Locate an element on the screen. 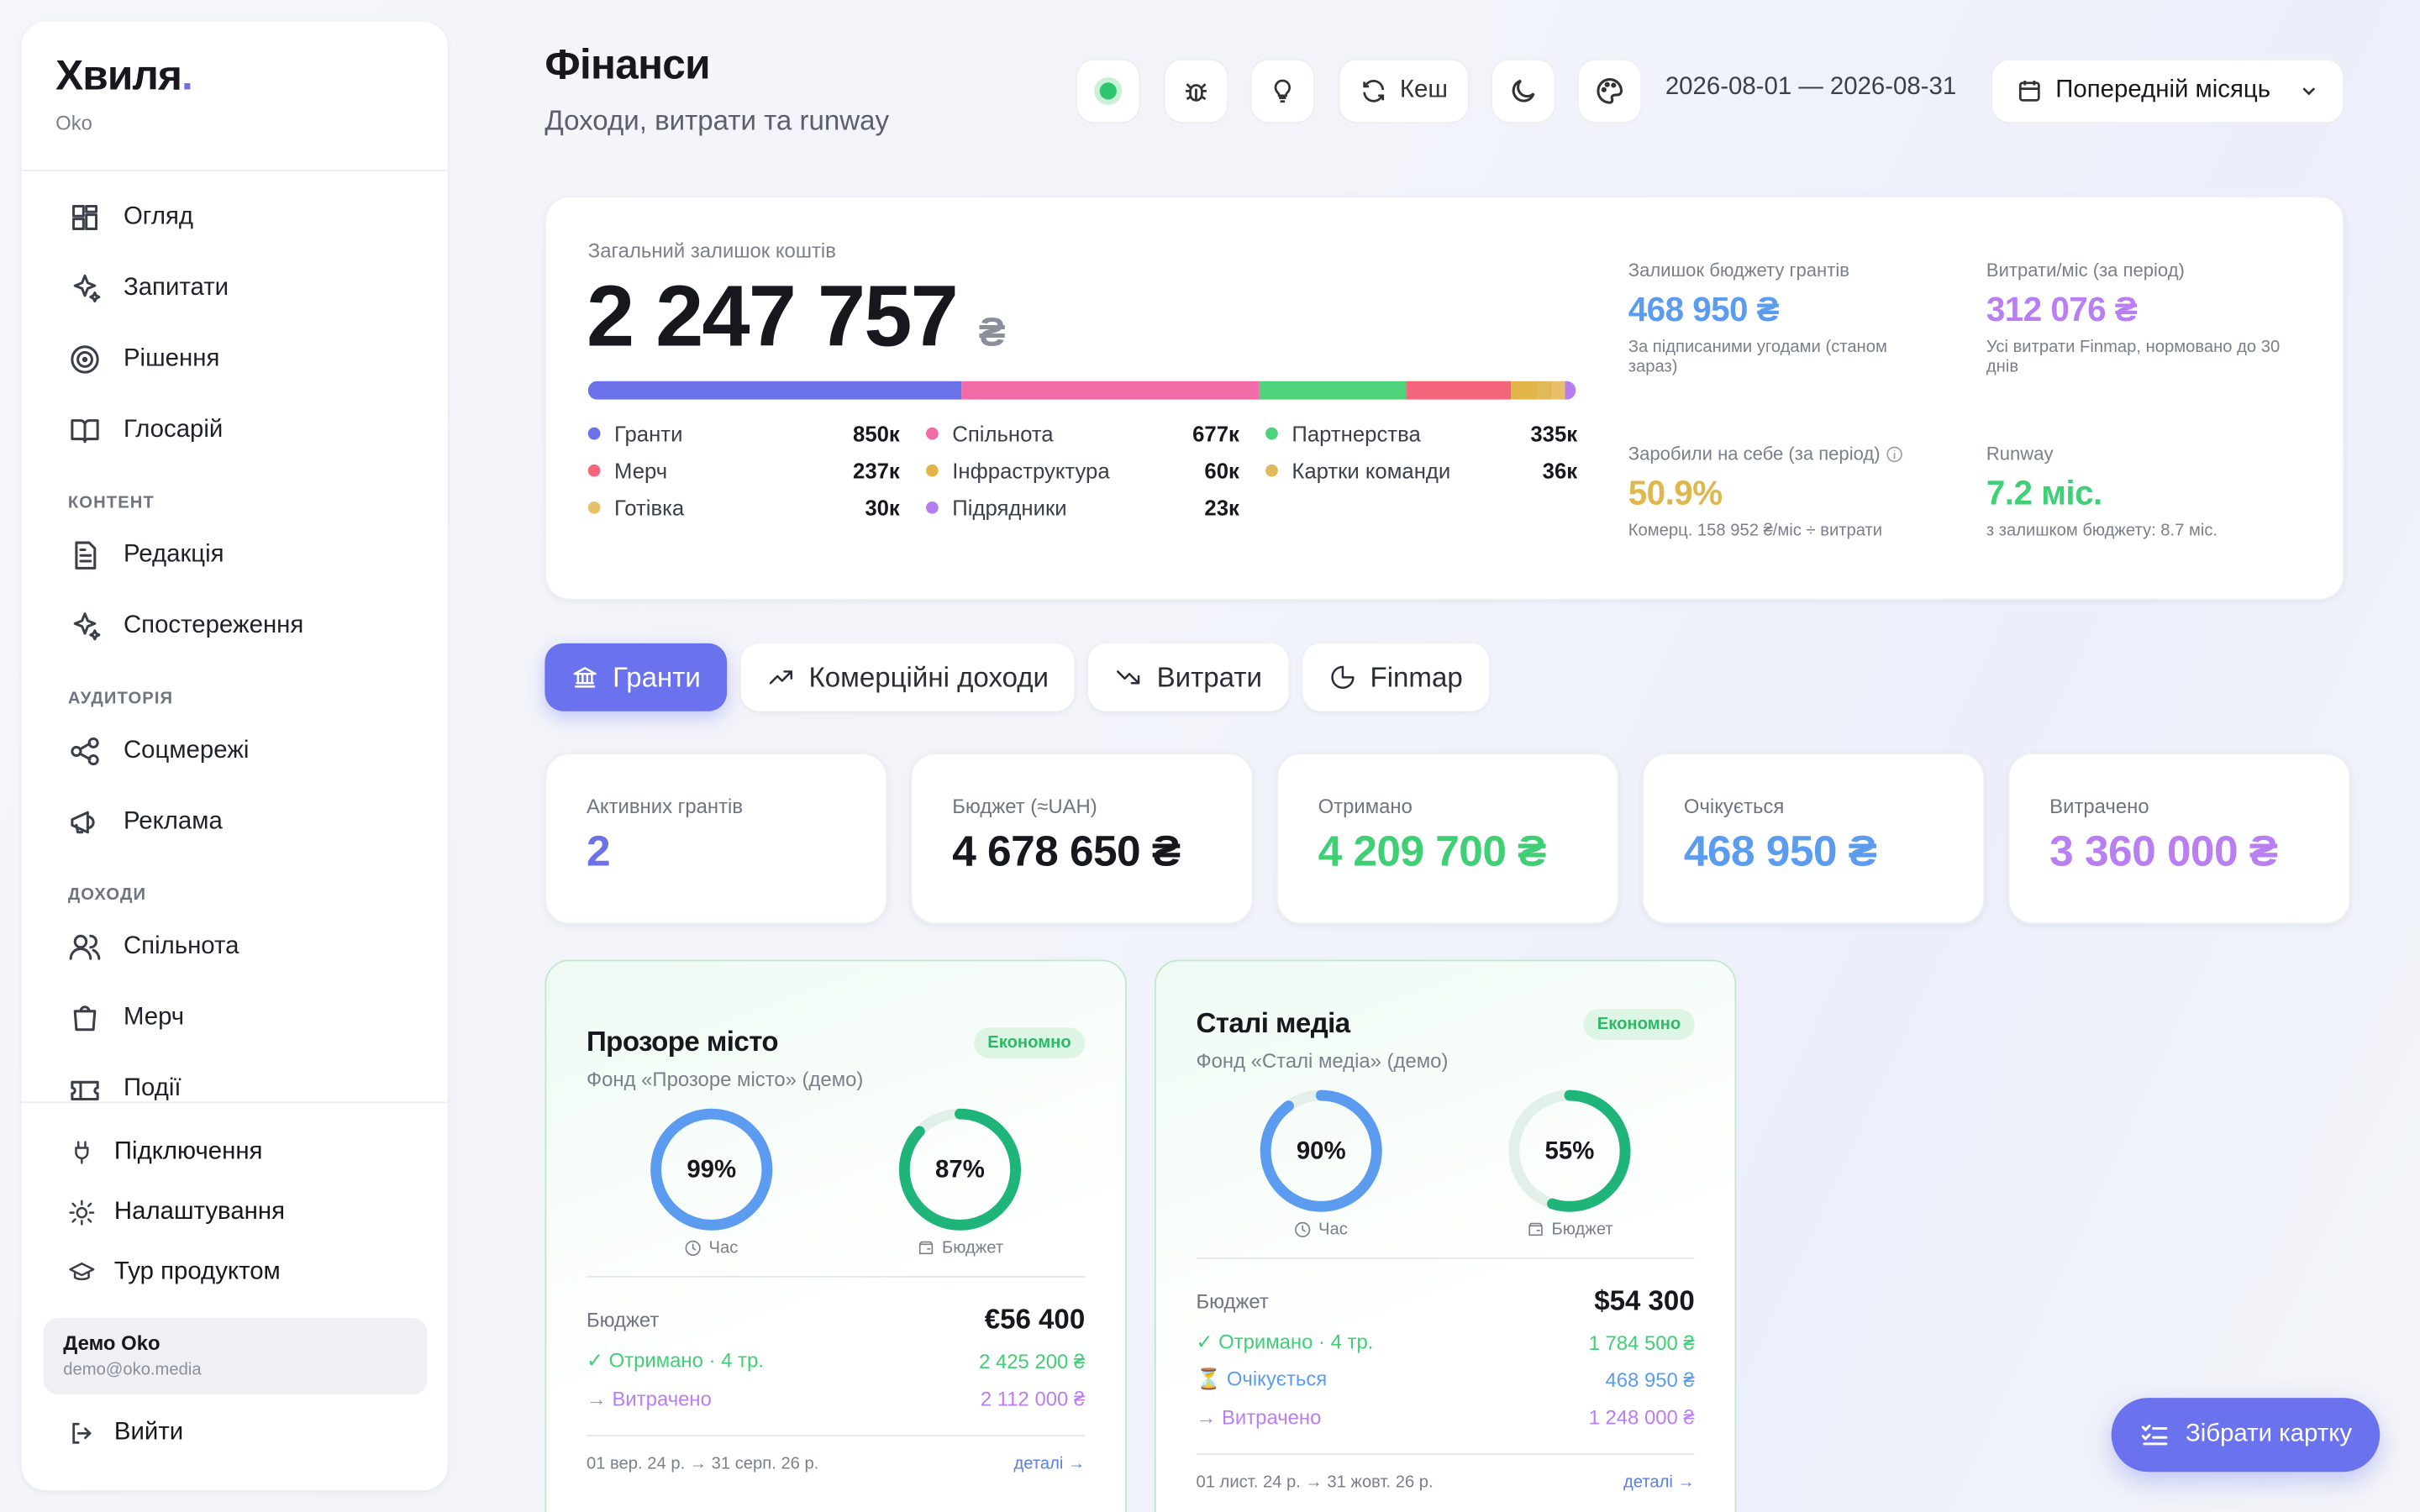 Image resolution: width=2420 pixels, height=1512 pixels. fab-label: Зібрати картку is located at coordinates (2269, 1433).